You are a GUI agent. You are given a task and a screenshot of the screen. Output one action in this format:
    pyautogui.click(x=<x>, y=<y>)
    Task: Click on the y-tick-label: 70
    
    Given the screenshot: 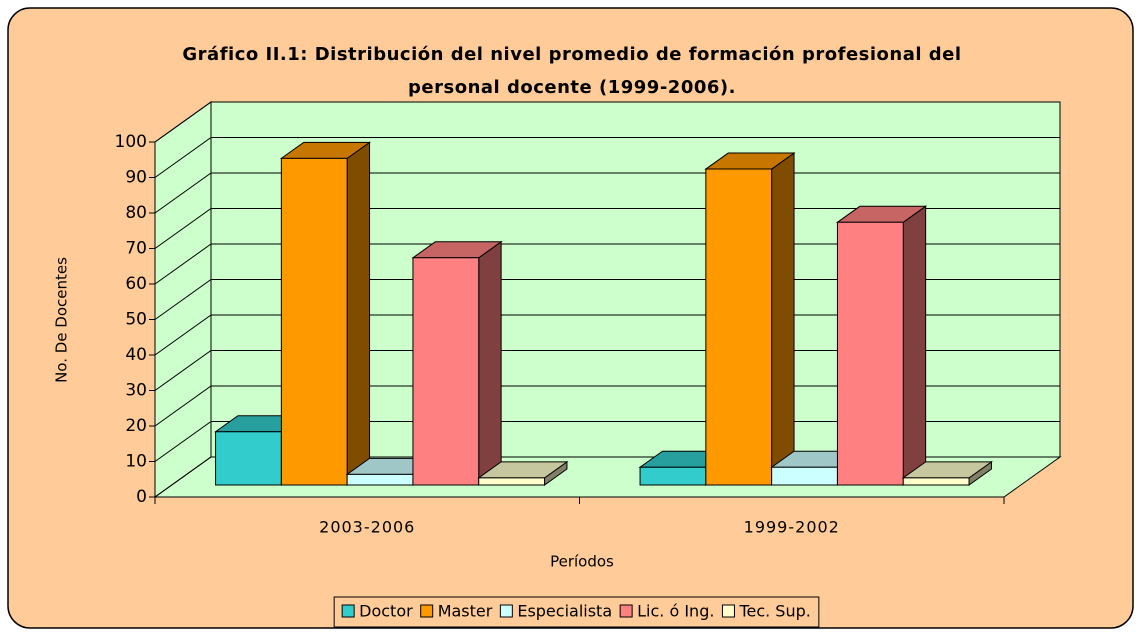 What is the action you would take?
    pyautogui.click(x=136, y=249)
    